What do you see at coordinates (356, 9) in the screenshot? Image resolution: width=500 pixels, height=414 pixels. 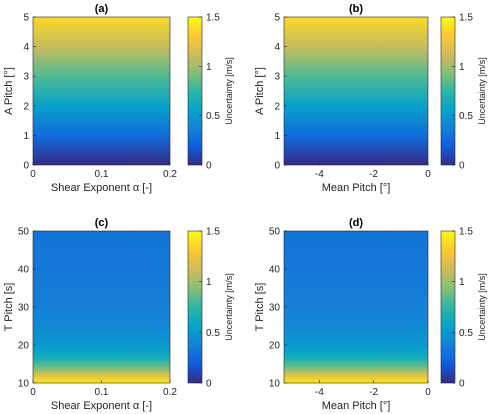 I see `panel-title: (b)` at bounding box center [356, 9].